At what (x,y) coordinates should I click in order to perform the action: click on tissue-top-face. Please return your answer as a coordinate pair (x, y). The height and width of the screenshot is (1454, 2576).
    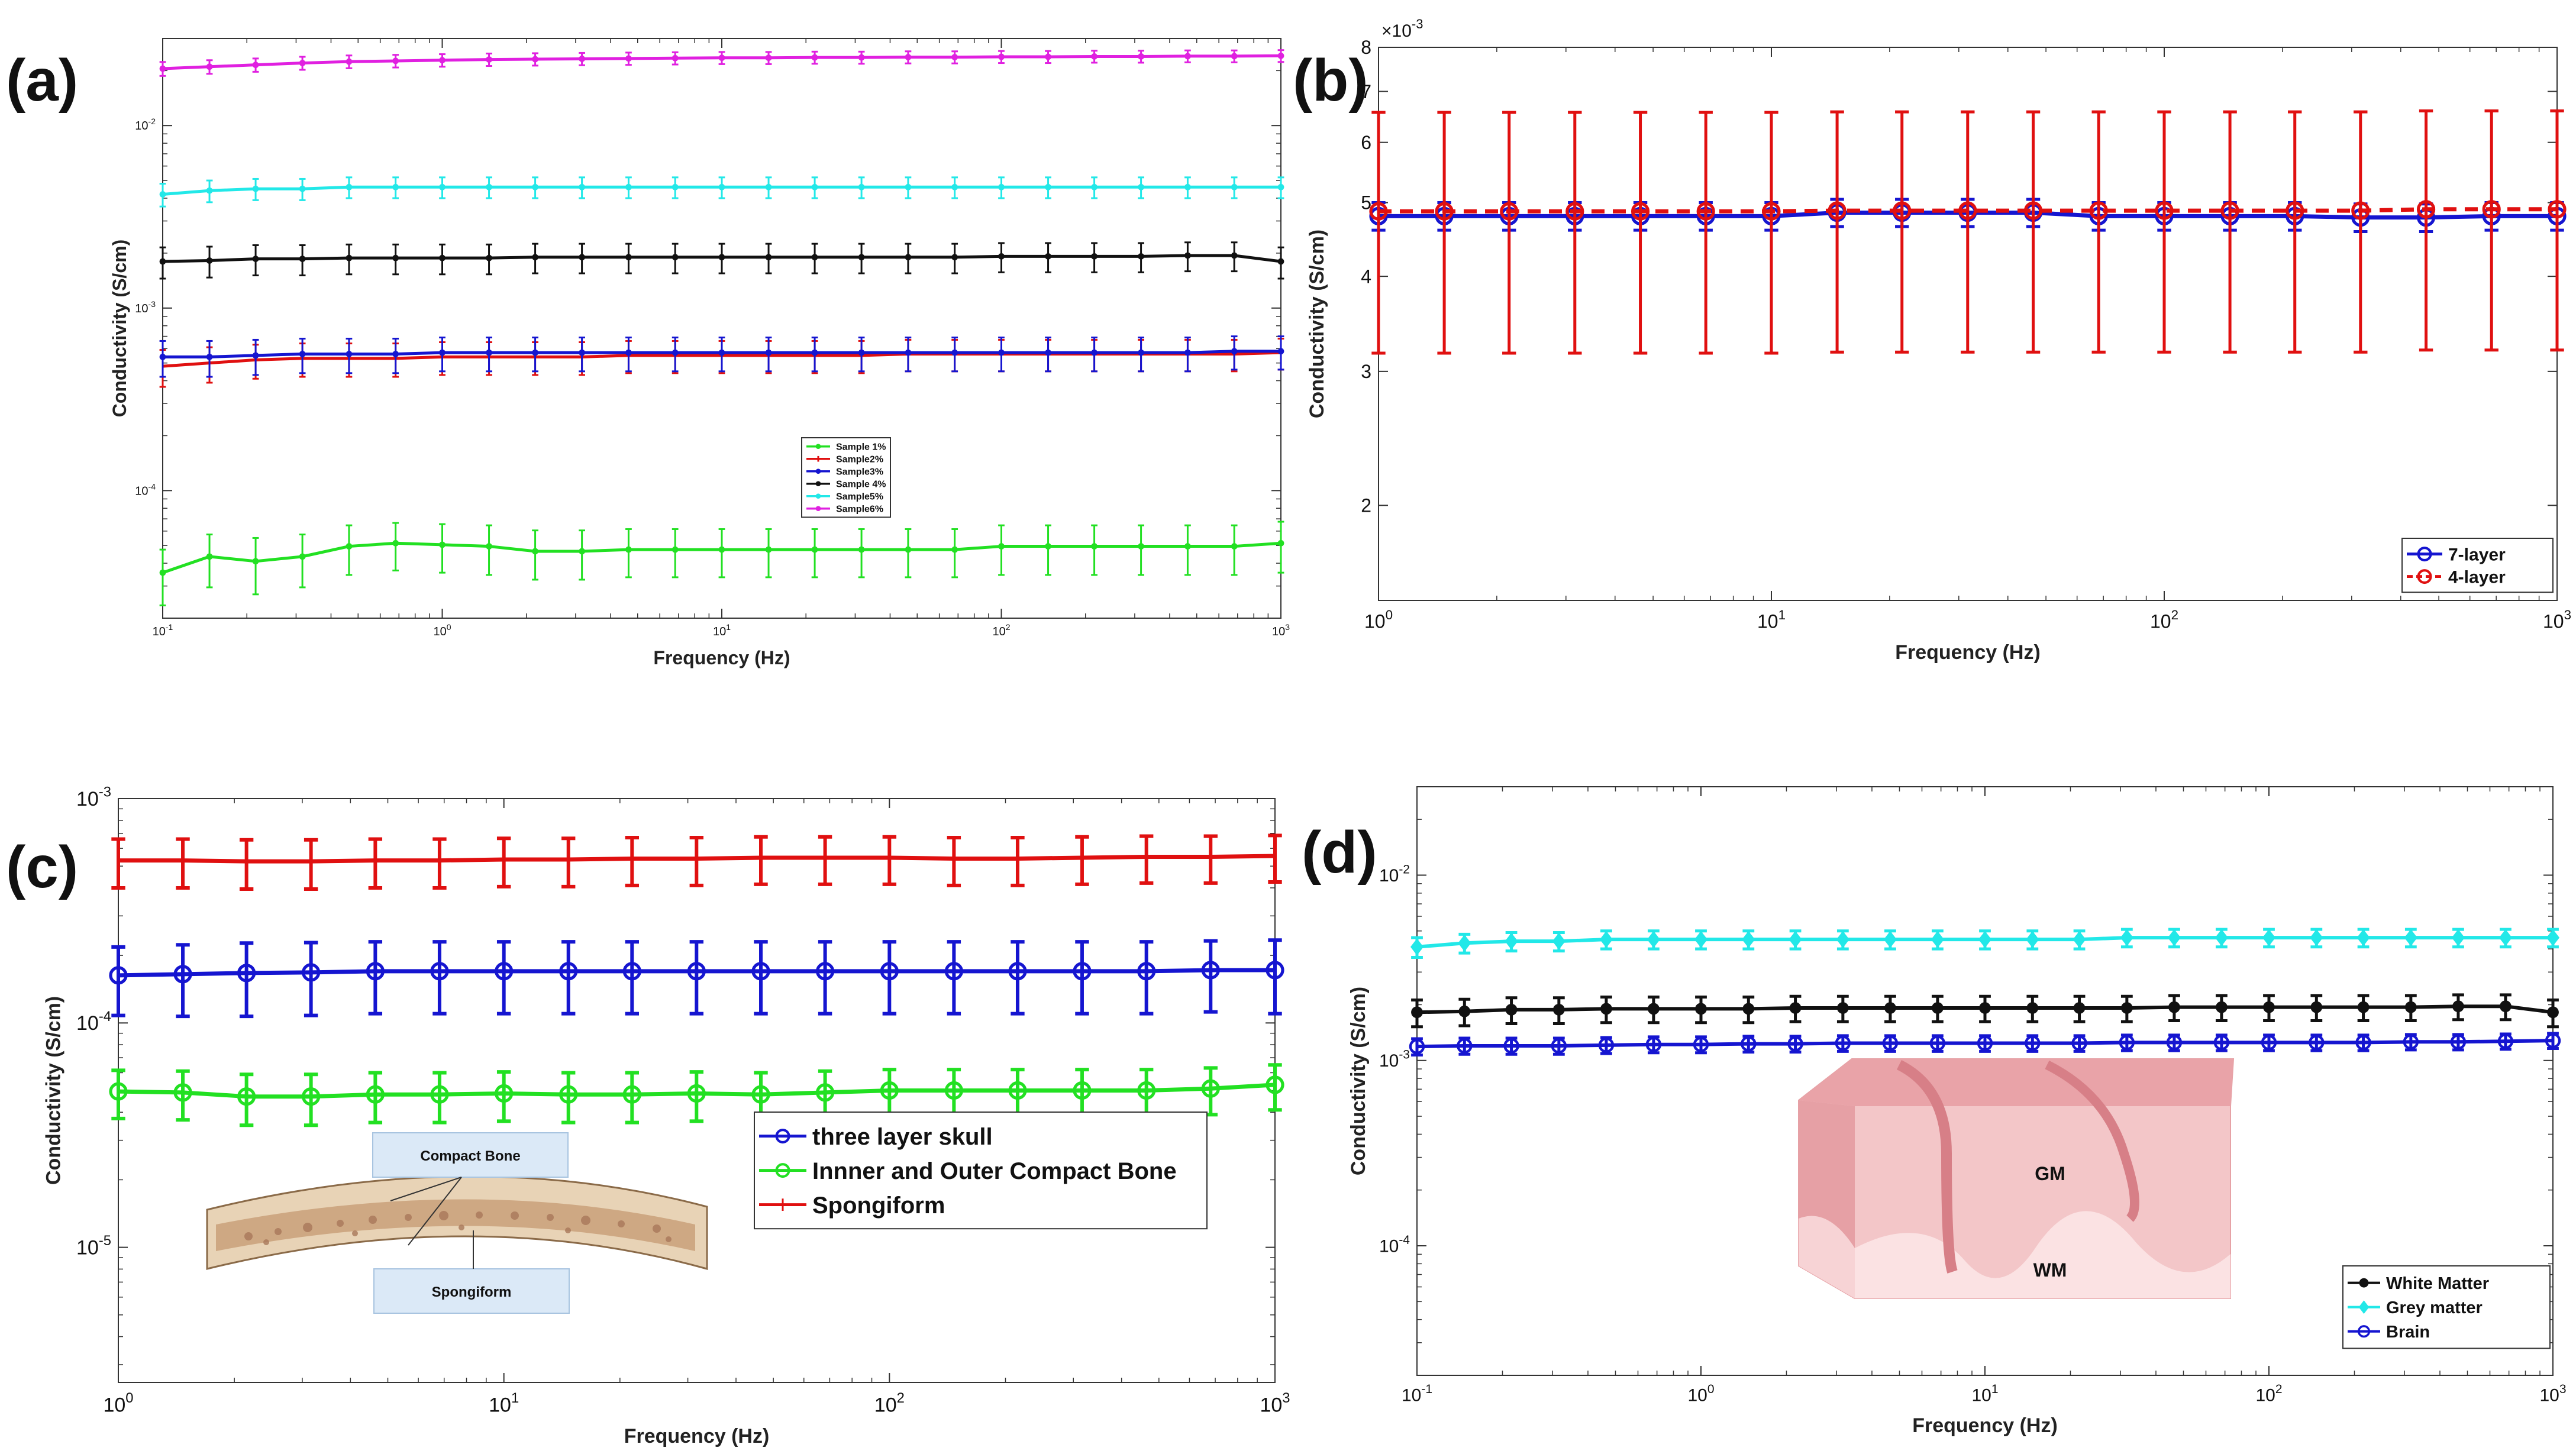
    Looking at the image, I should click on (2016, 1082).